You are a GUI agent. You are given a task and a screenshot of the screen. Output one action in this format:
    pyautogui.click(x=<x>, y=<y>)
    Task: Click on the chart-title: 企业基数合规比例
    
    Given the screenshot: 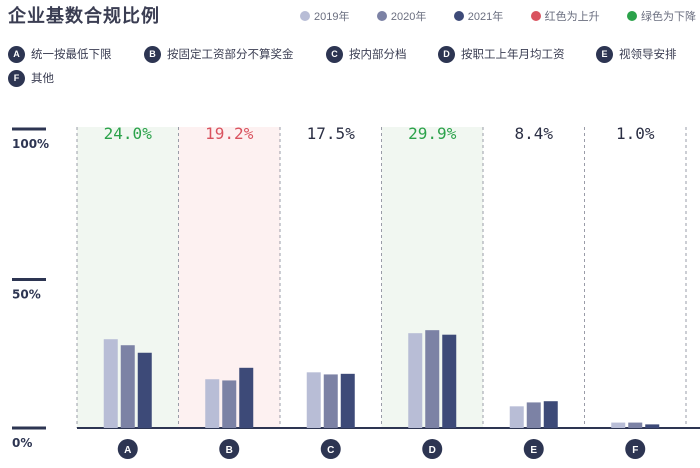 What is the action you would take?
    pyautogui.click(x=84, y=16)
    